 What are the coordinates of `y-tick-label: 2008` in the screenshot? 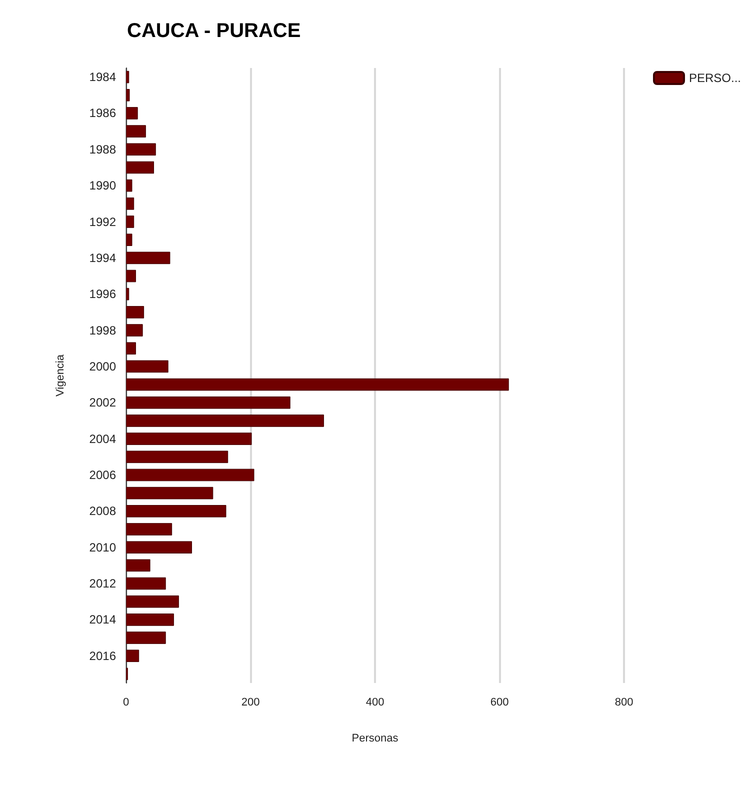 It's located at (102, 511).